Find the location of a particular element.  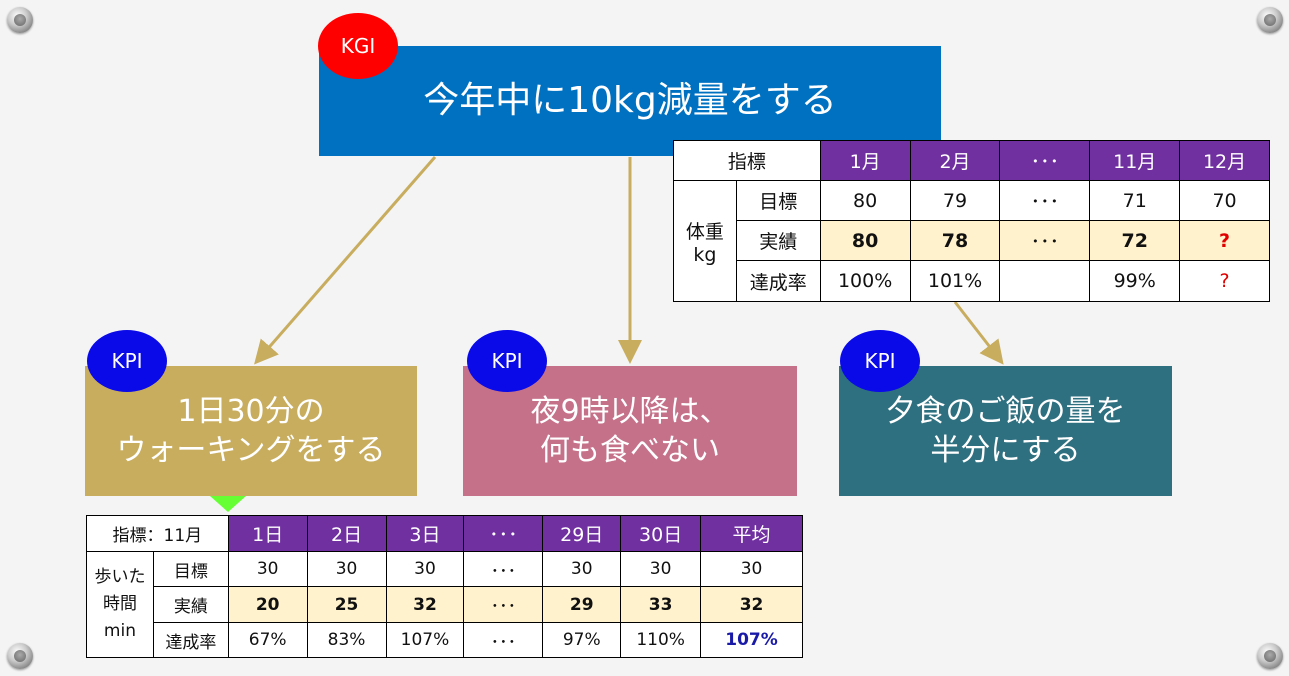

kgi-badge: KGI is located at coordinates (358, 46).